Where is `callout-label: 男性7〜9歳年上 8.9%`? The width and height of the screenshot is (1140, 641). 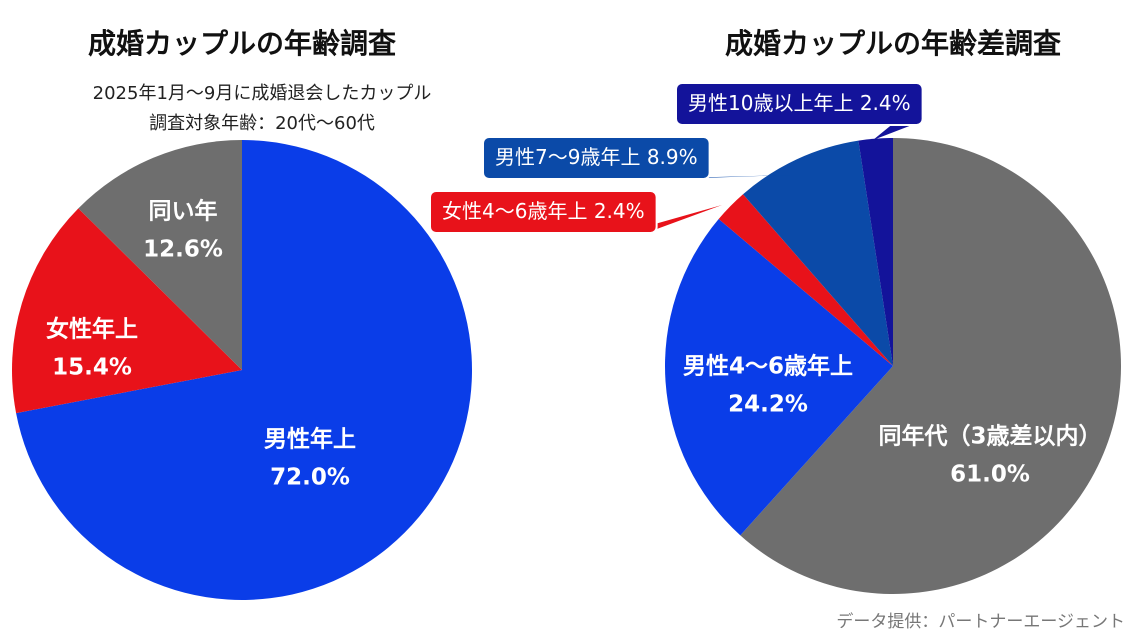
callout-label: 男性7〜9歳年上 8.9% is located at coordinates (596, 157).